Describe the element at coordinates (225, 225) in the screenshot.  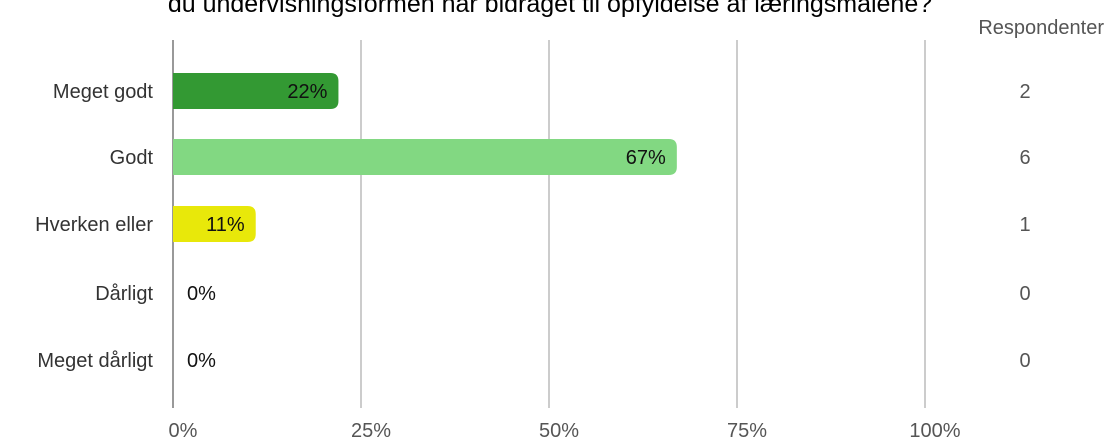
I see `data-label: 11%` at that location.